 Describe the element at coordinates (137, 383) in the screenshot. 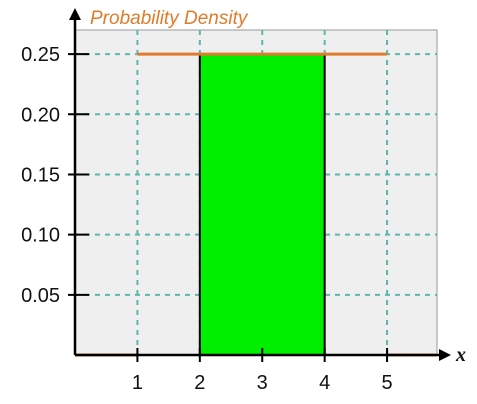

I see `x-tick-label: 1` at that location.